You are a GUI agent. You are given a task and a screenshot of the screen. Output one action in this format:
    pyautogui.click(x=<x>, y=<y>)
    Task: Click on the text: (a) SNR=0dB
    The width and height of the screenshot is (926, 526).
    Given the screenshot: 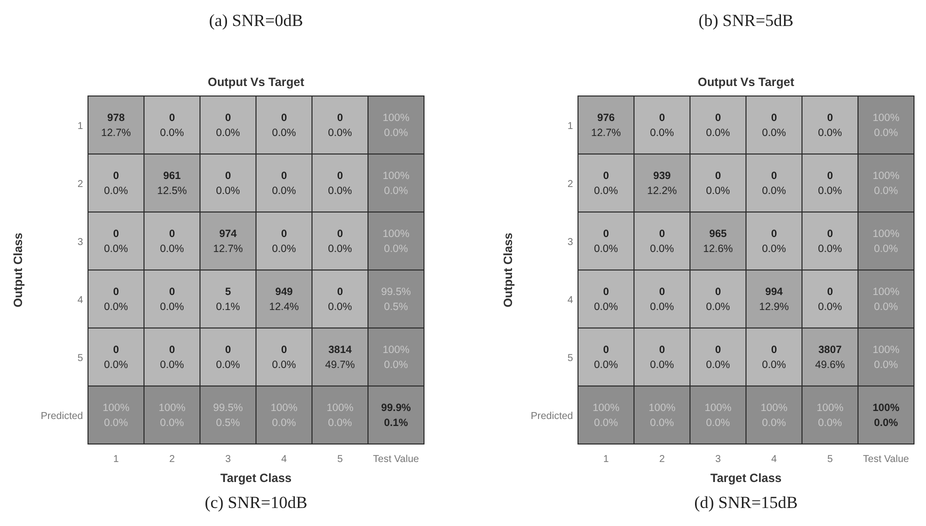 What is the action you would take?
    pyautogui.click(x=256, y=20)
    